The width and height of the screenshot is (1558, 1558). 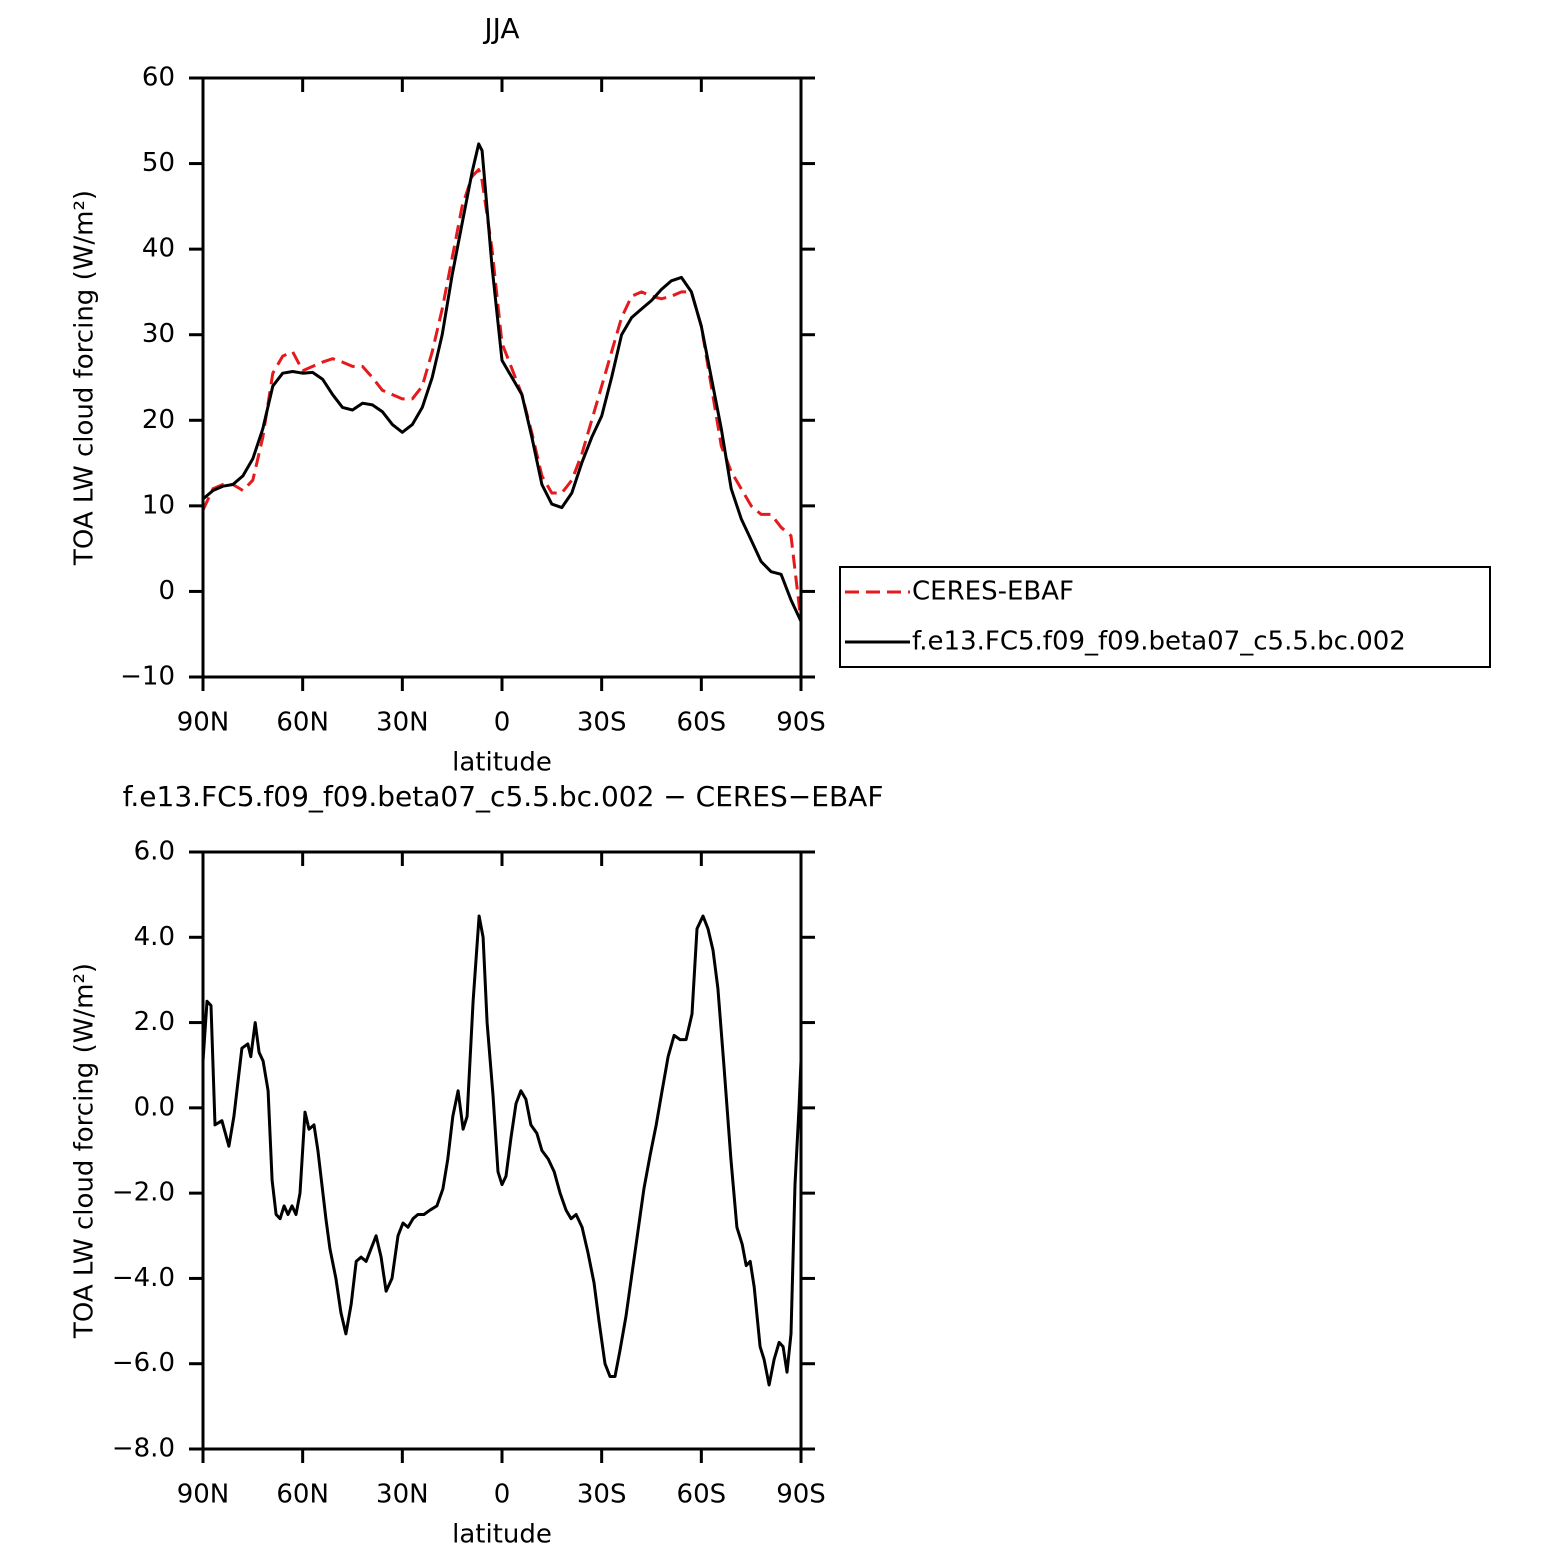 I want to click on y-tick-label: 10, so click(x=158, y=505).